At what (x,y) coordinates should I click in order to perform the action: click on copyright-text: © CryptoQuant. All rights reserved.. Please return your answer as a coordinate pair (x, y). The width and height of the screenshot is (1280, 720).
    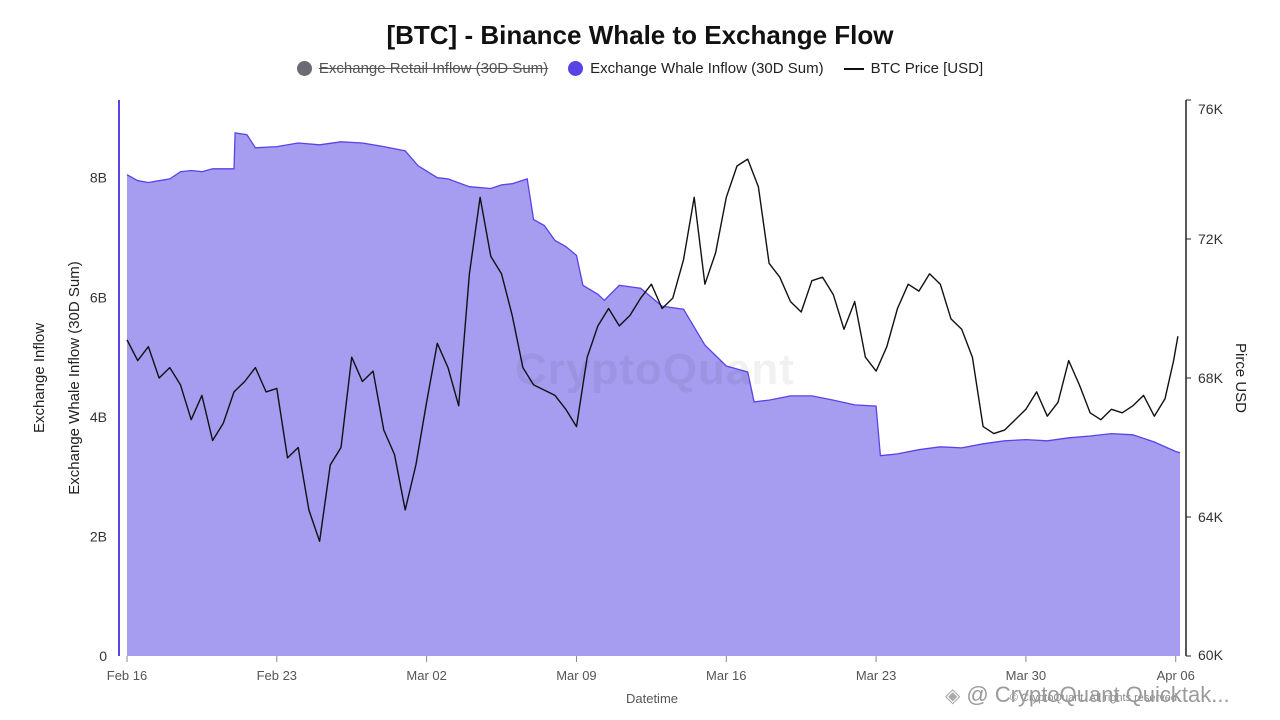
    Looking at the image, I should click on (1094, 698).